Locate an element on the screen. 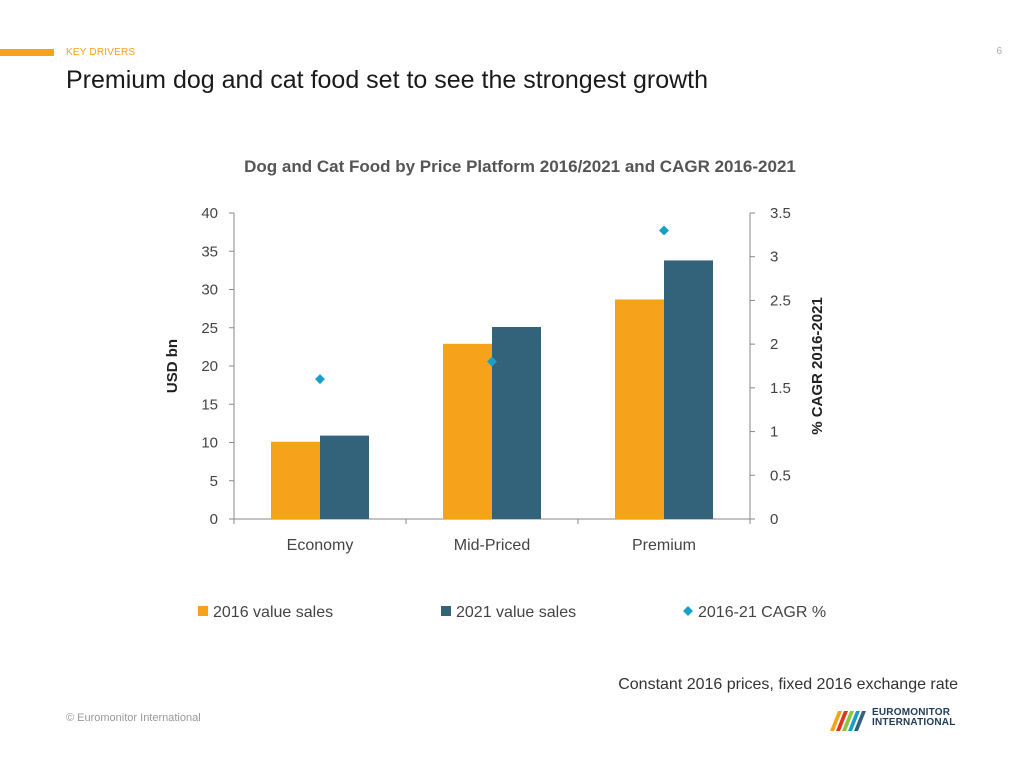 The height and width of the screenshot is (768, 1024). legend-label: 2016-21 CAGR % is located at coordinates (762, 612).